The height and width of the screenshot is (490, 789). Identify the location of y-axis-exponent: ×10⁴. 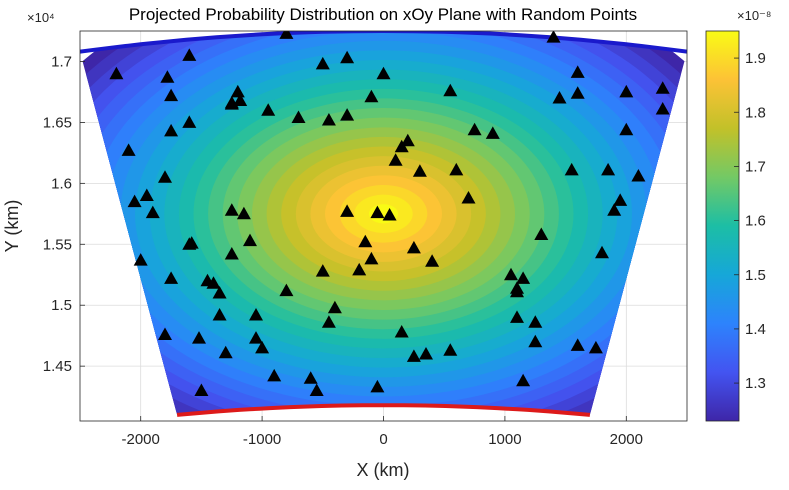
(41, 17).